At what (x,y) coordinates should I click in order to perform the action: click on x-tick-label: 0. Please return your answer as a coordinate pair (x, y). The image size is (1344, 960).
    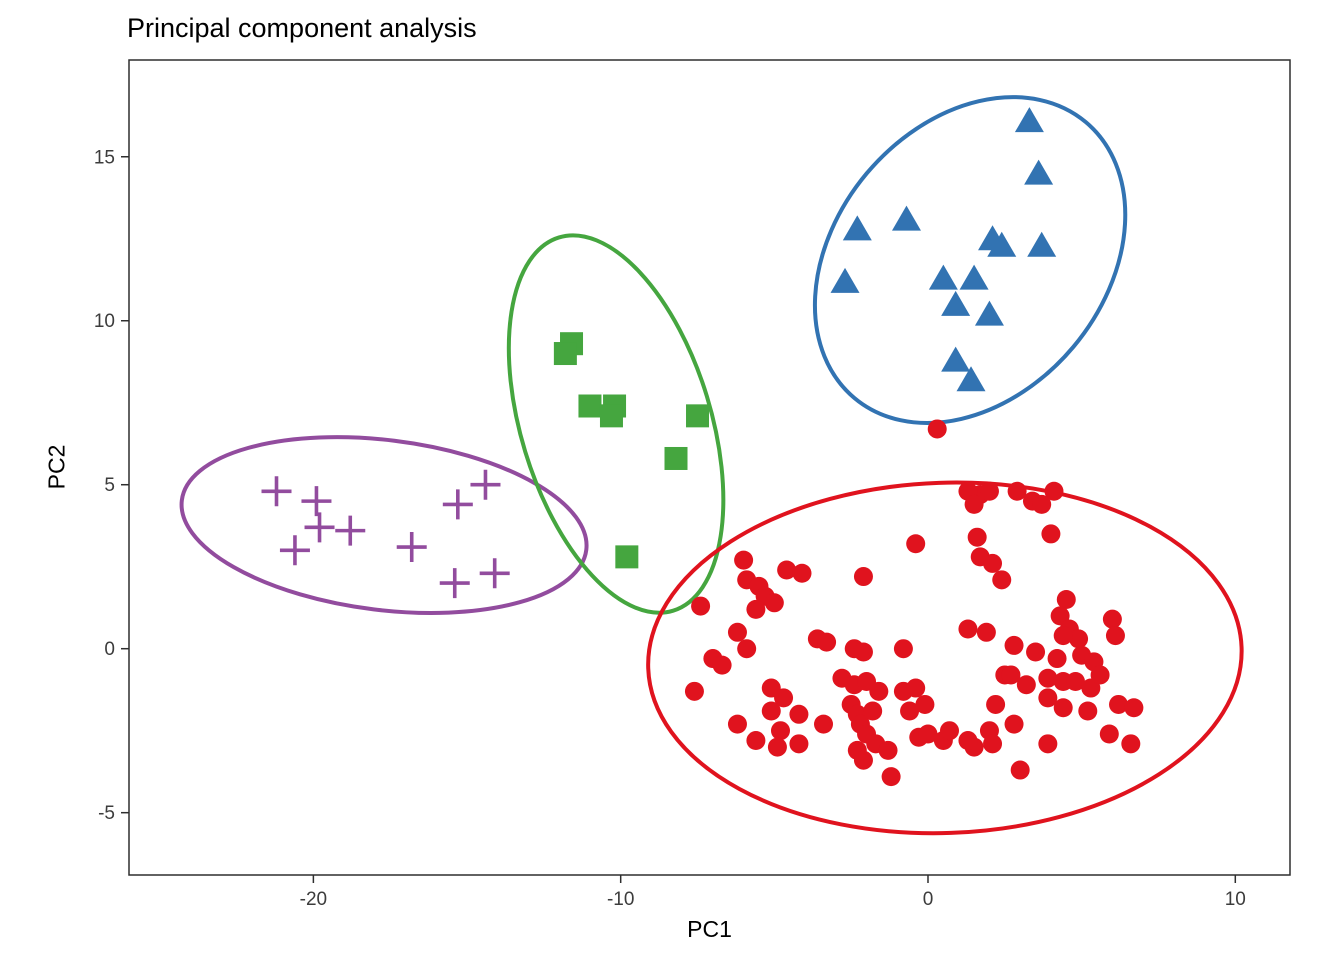
    Looking at the image, I should click on (928, 899).